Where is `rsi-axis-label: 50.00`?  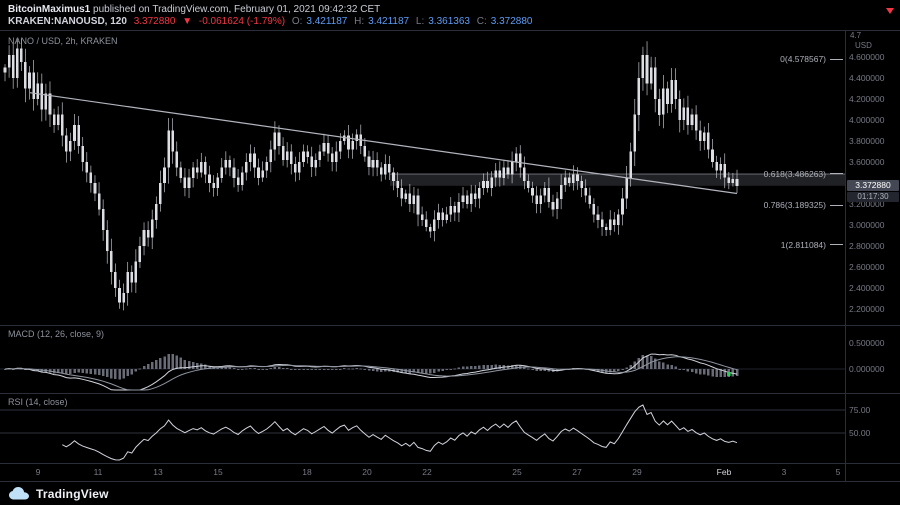
rsi-axis-label: 50.00 is located at coordinates (860, 433).